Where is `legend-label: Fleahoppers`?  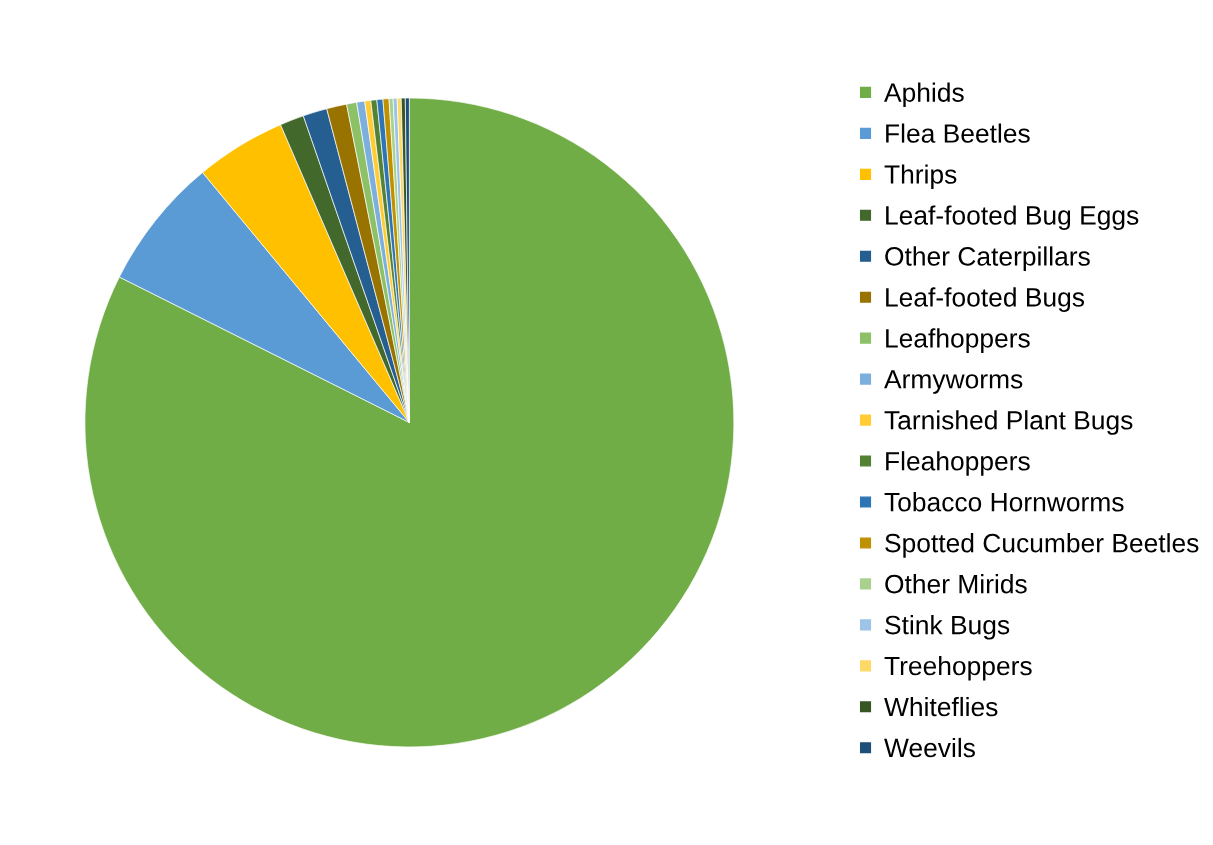 legend-label: Fleahoppers is located at coordinates (958, 463).